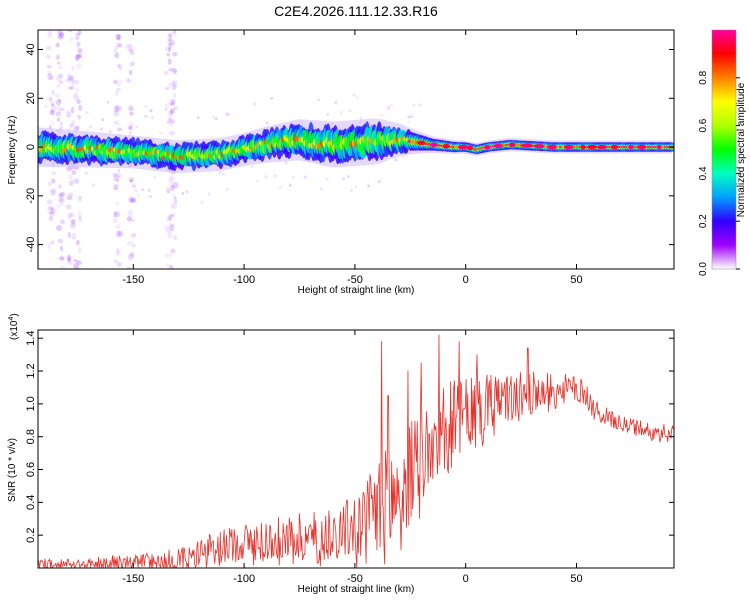 This screenshot has height=605, width=750. Describe the element at coordinates (741, 149) in the screenshot. I see `colorbar-label: Normalized spectral amplitude` at that location.